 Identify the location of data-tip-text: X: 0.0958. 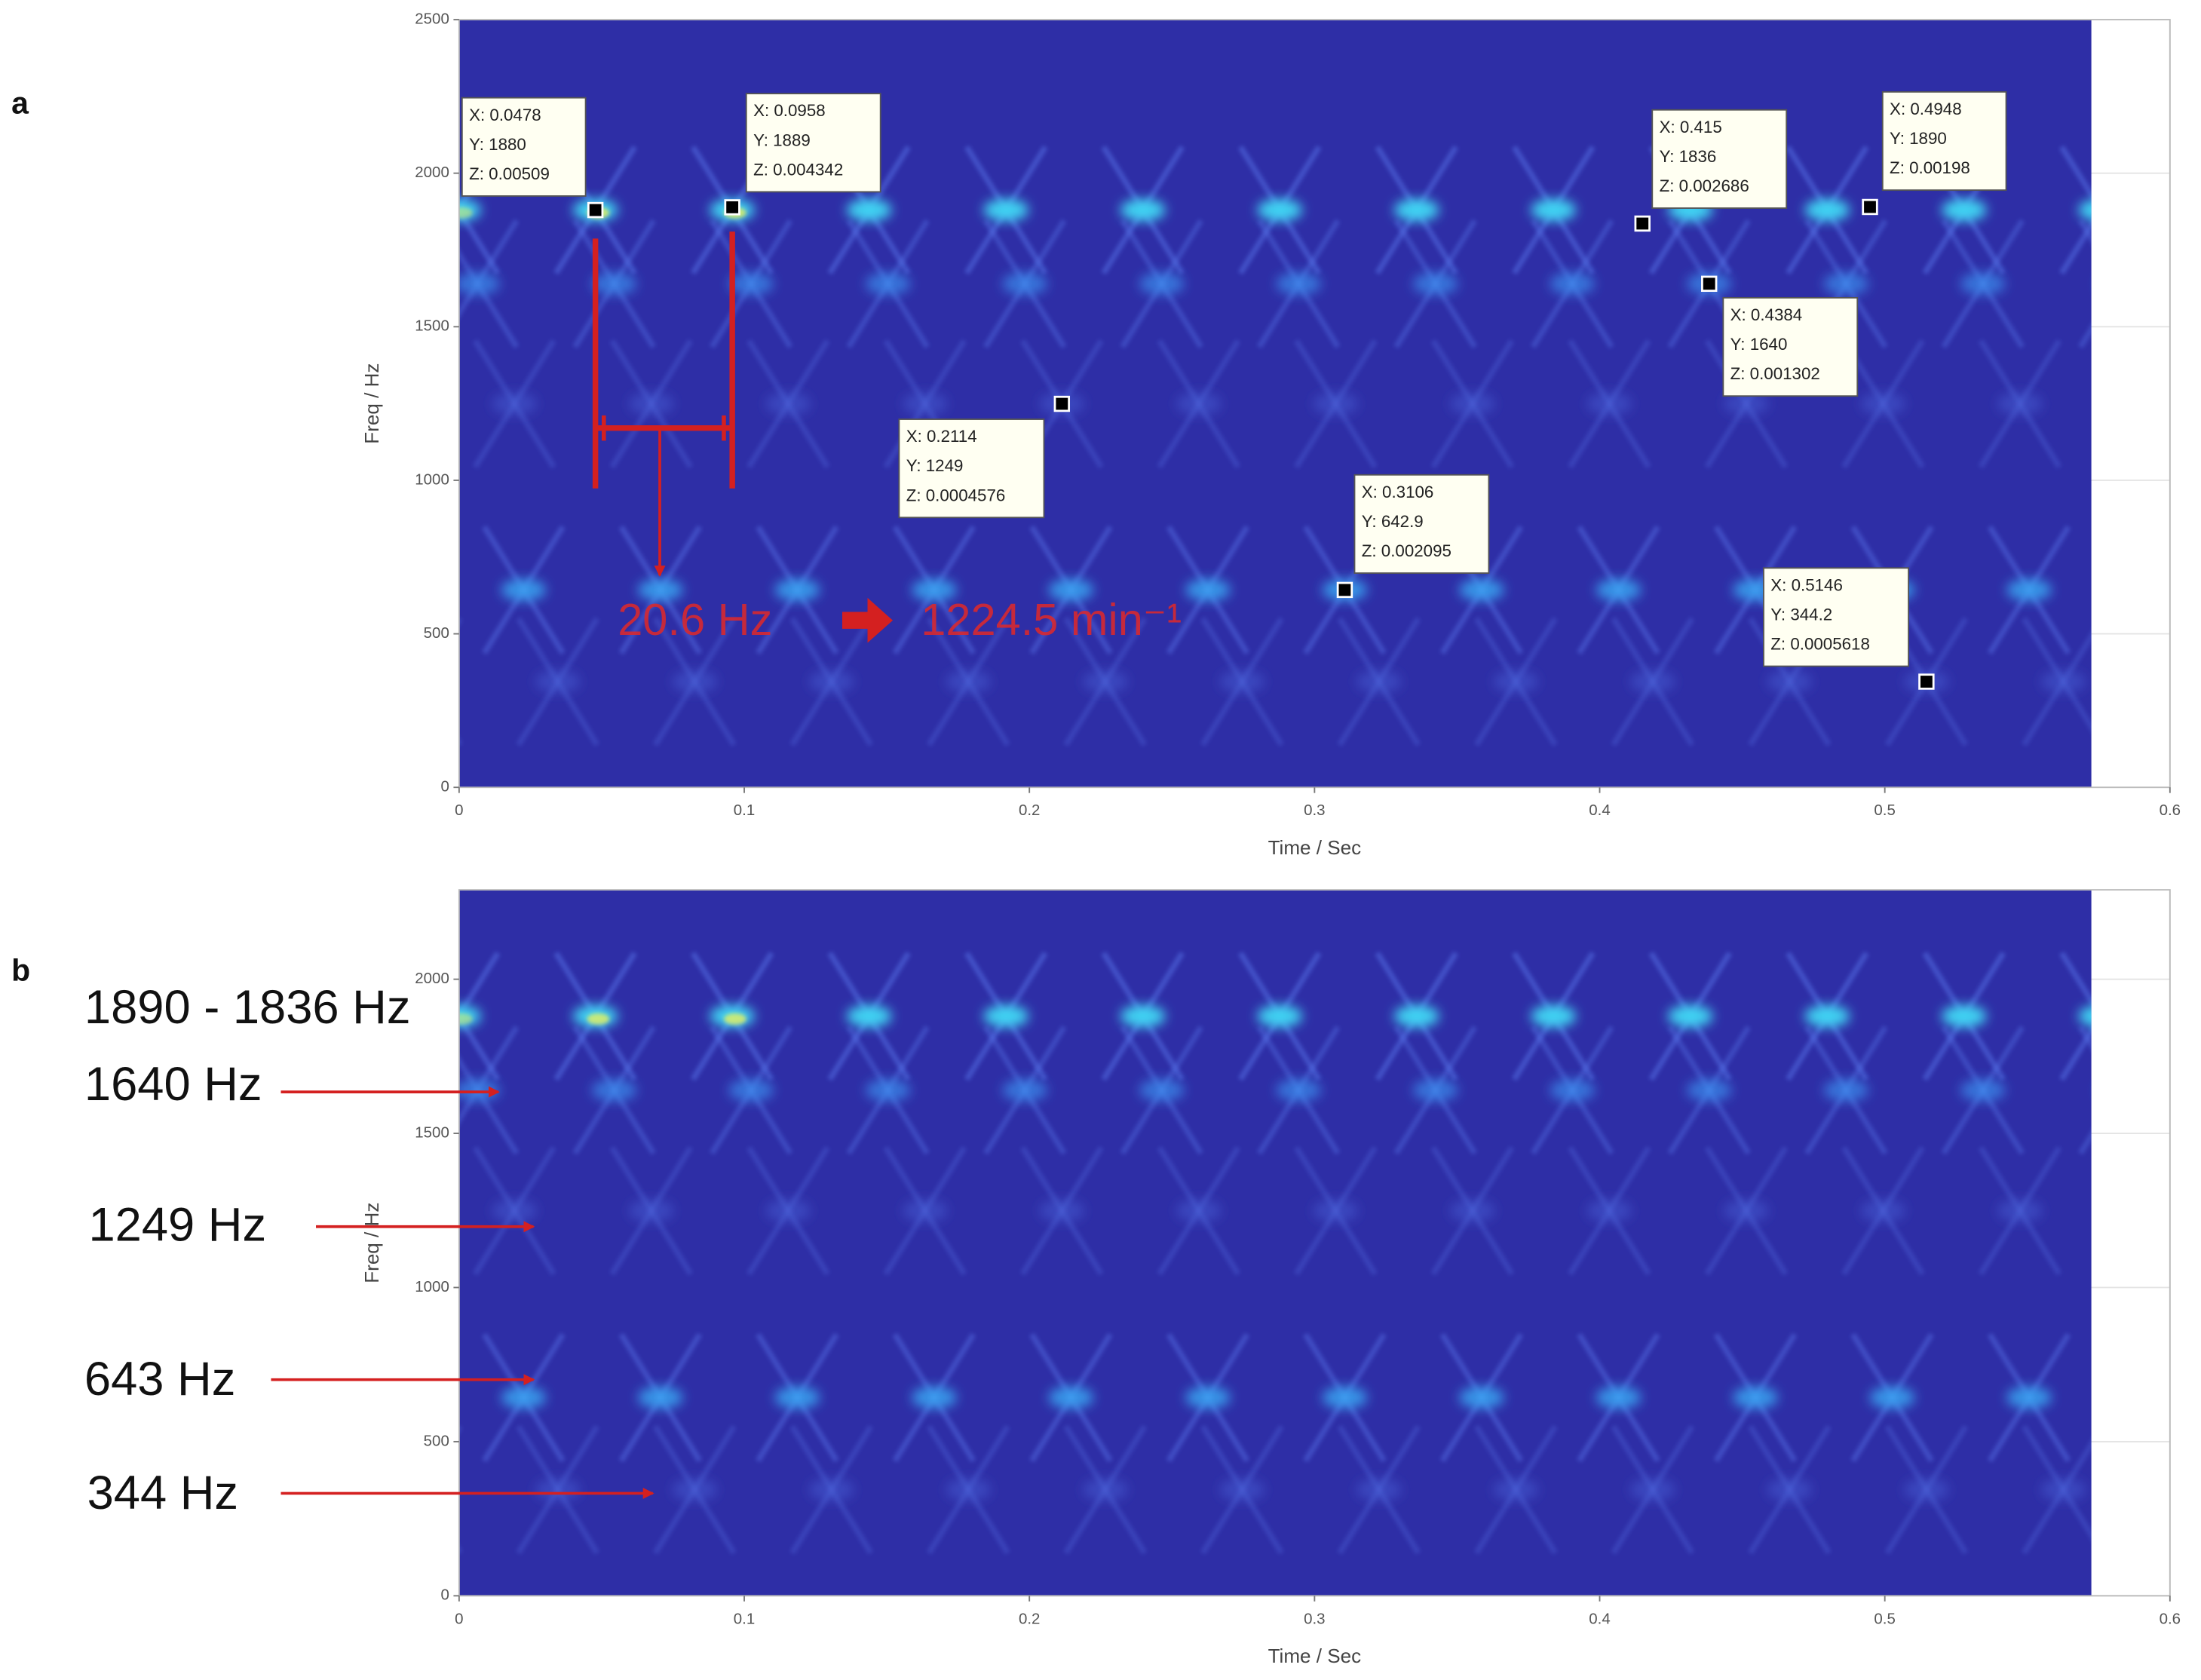
(789, 110).